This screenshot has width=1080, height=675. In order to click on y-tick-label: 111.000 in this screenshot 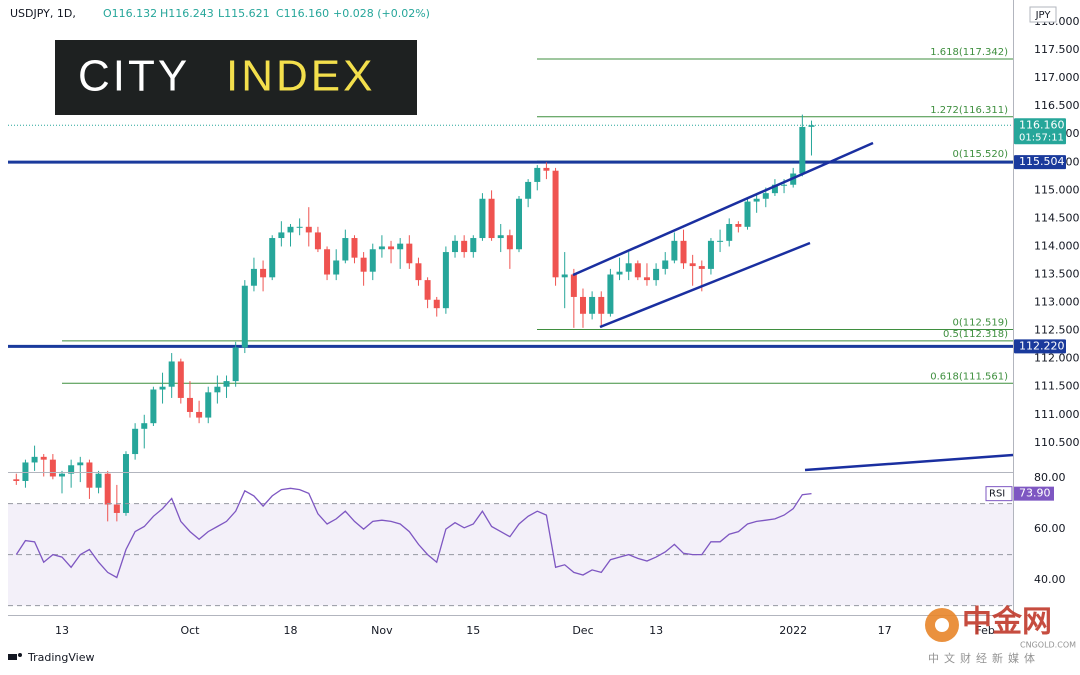, I will do `click(1057, 414)`.